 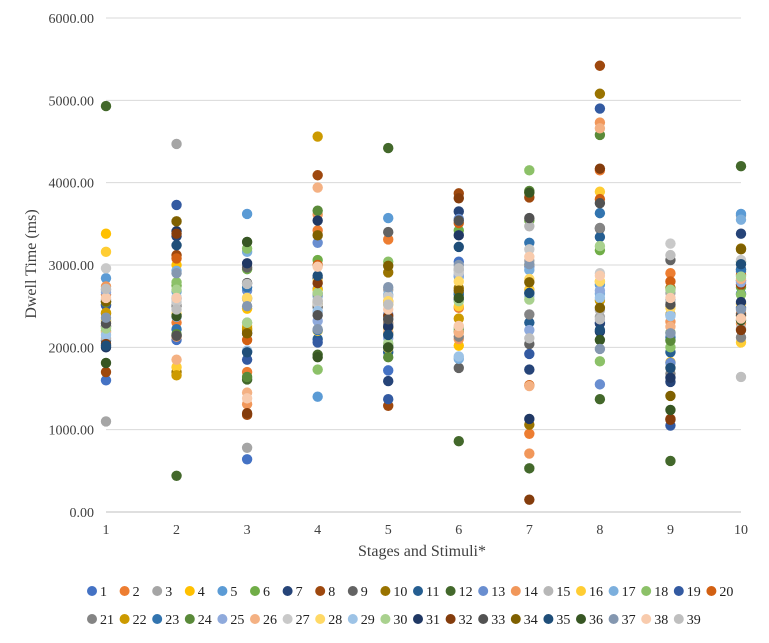 I want to click on y-tick-label: 0.00, so click(x=82, y=513).